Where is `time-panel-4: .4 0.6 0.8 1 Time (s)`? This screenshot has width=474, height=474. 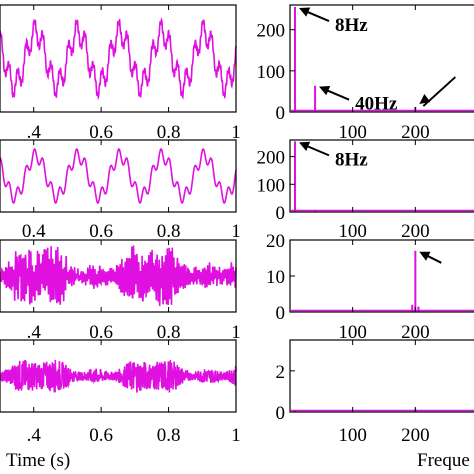 time-panel-4: .4 0.6 0.8 1 Time (s) is located at coordinates (120, 405).